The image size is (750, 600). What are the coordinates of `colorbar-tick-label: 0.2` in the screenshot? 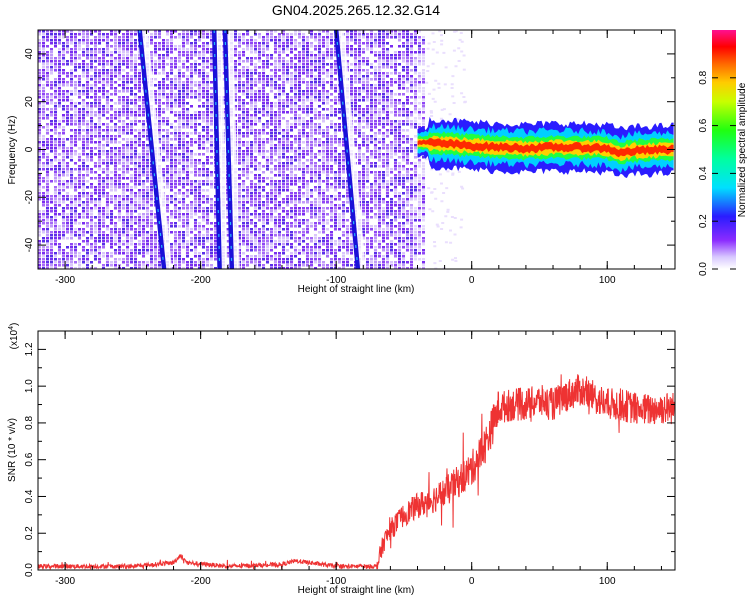 It's located at (703, 221).